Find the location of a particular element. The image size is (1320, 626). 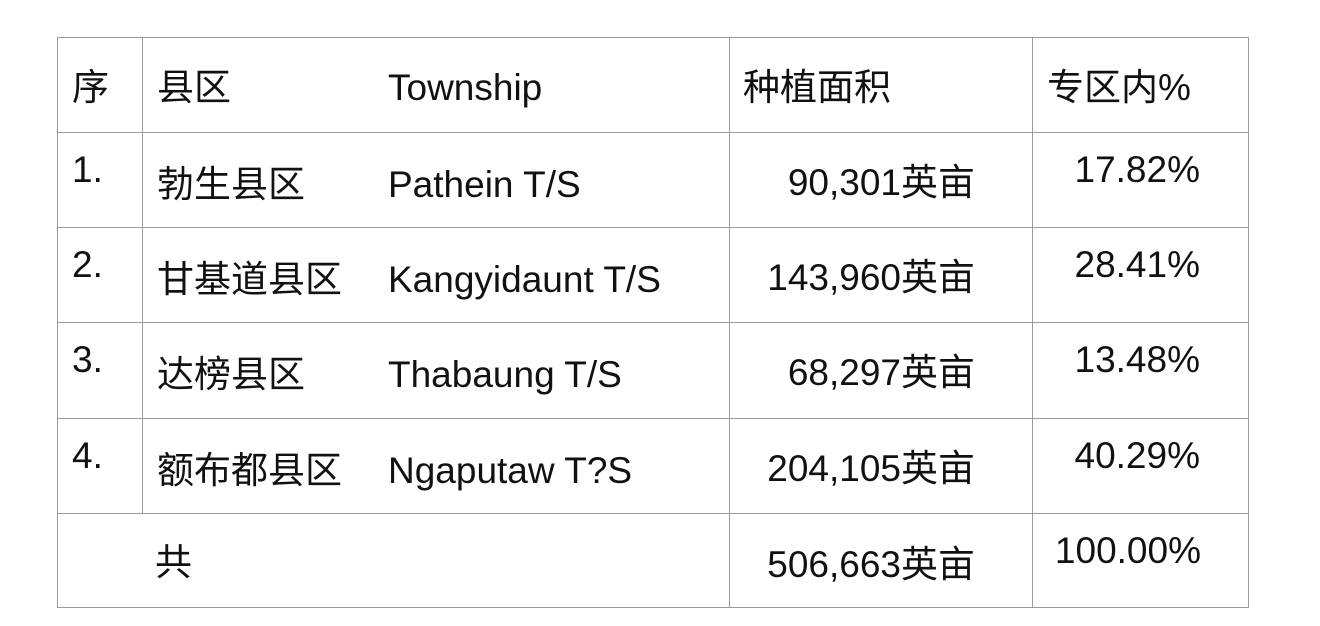

row-name: 甘基道县区 Kangyidaunt T/S is located at coordinates (409, 280).